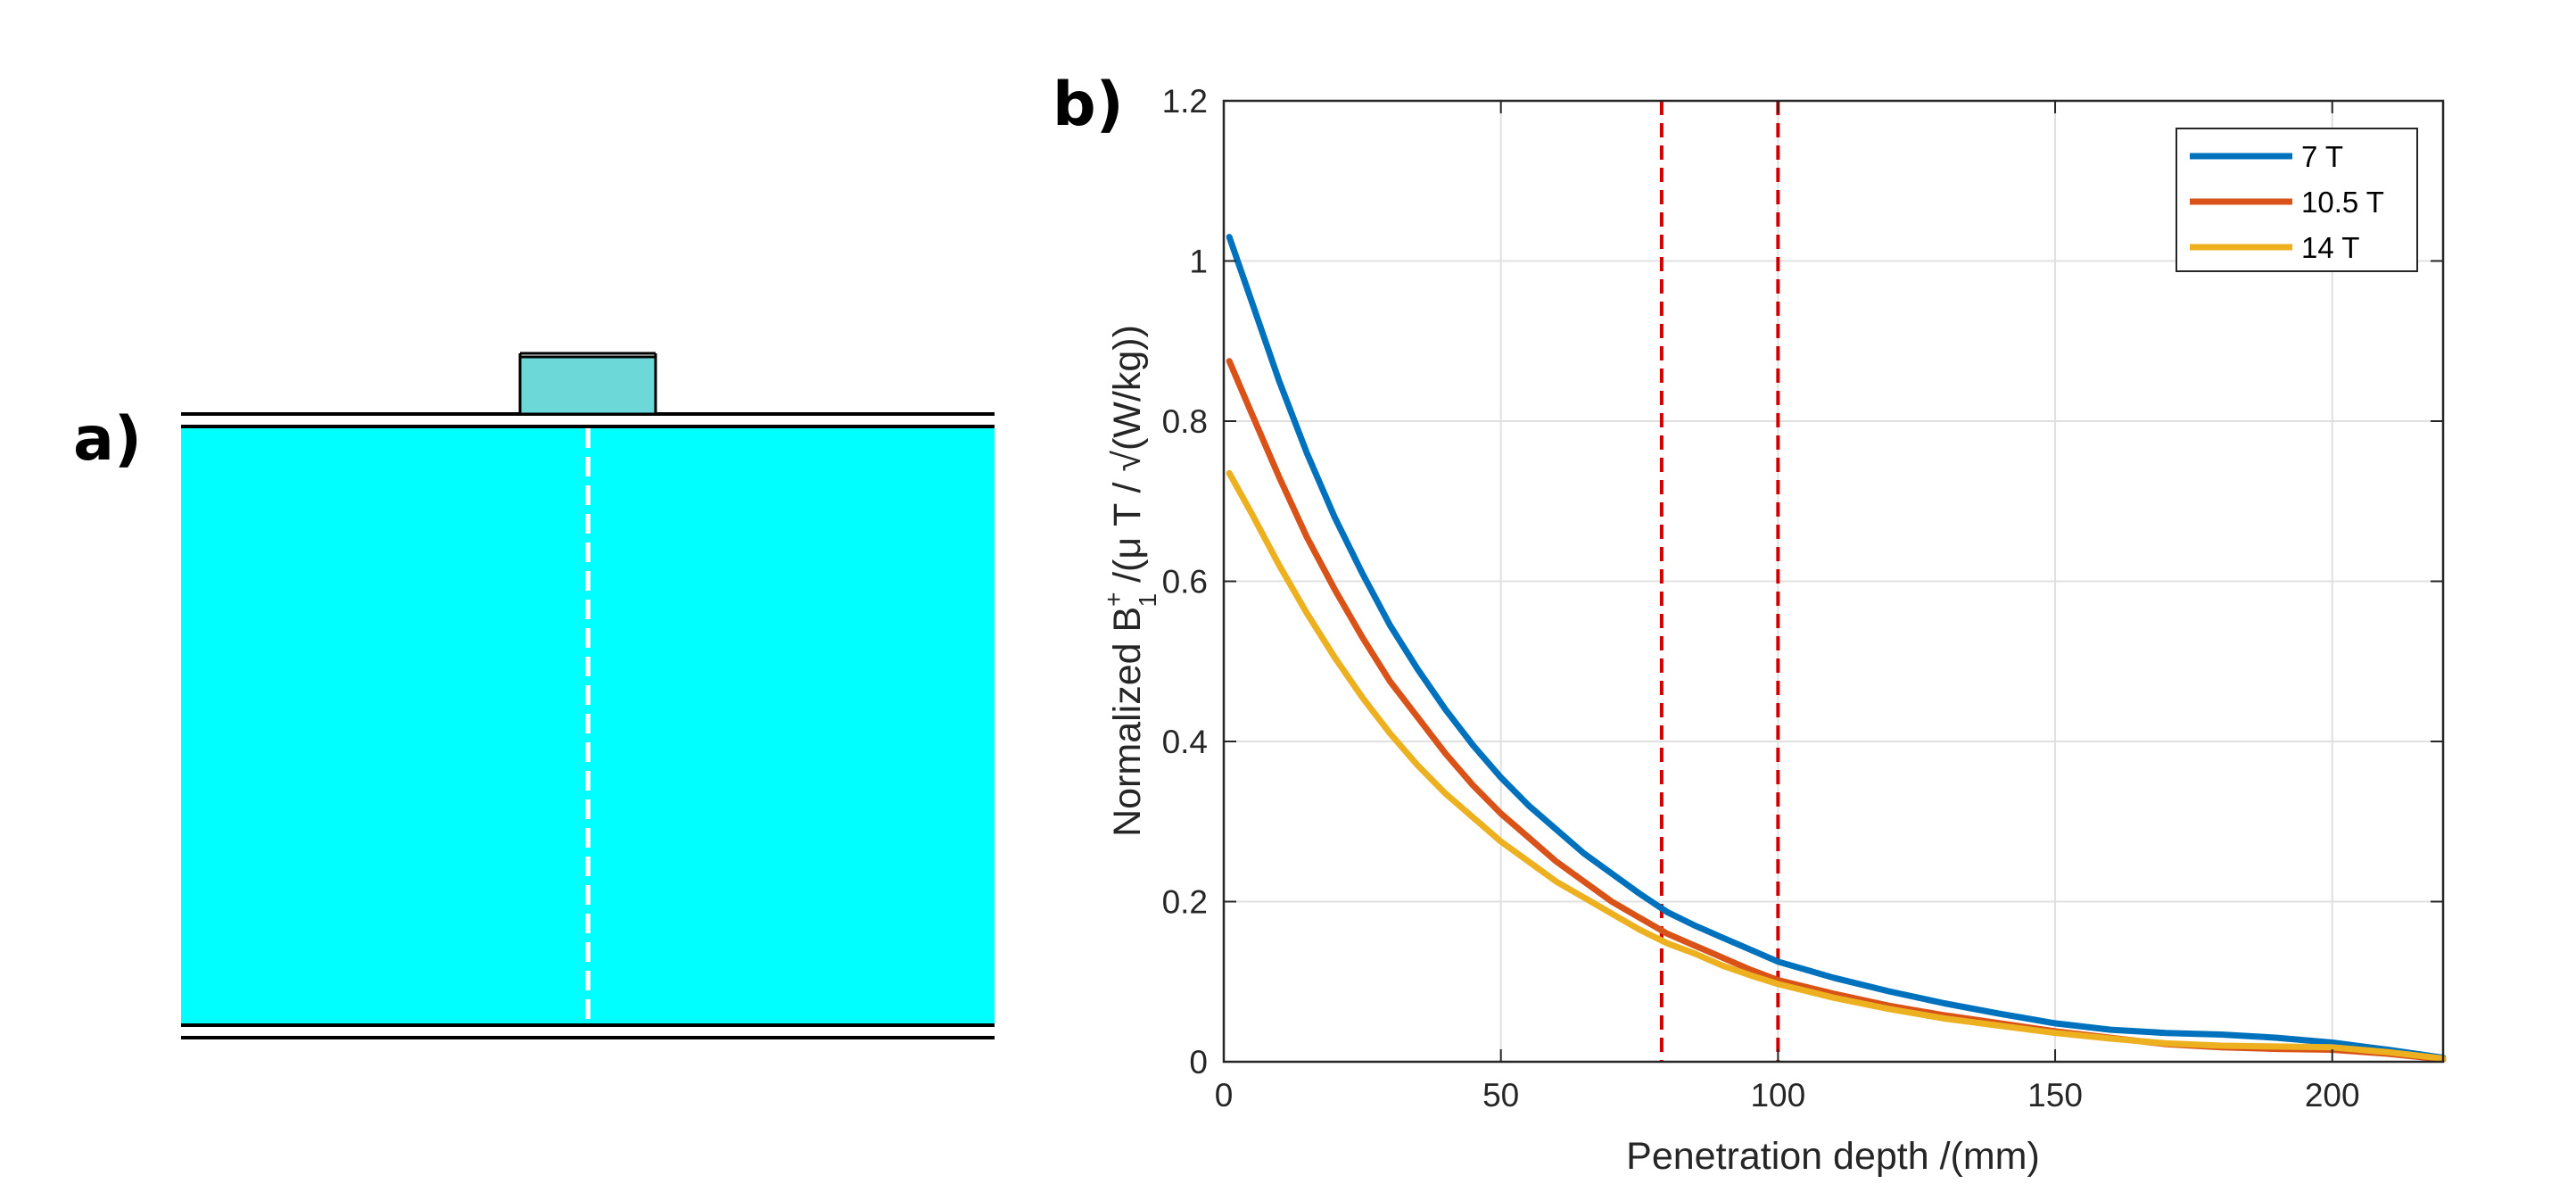 The height and width of the screenshot is (1184, 2576). What do you see at coordinates (1225, 1095) in the screenshot?
I see `x-tick-label: 0` at bounding box center [1225, 1095].